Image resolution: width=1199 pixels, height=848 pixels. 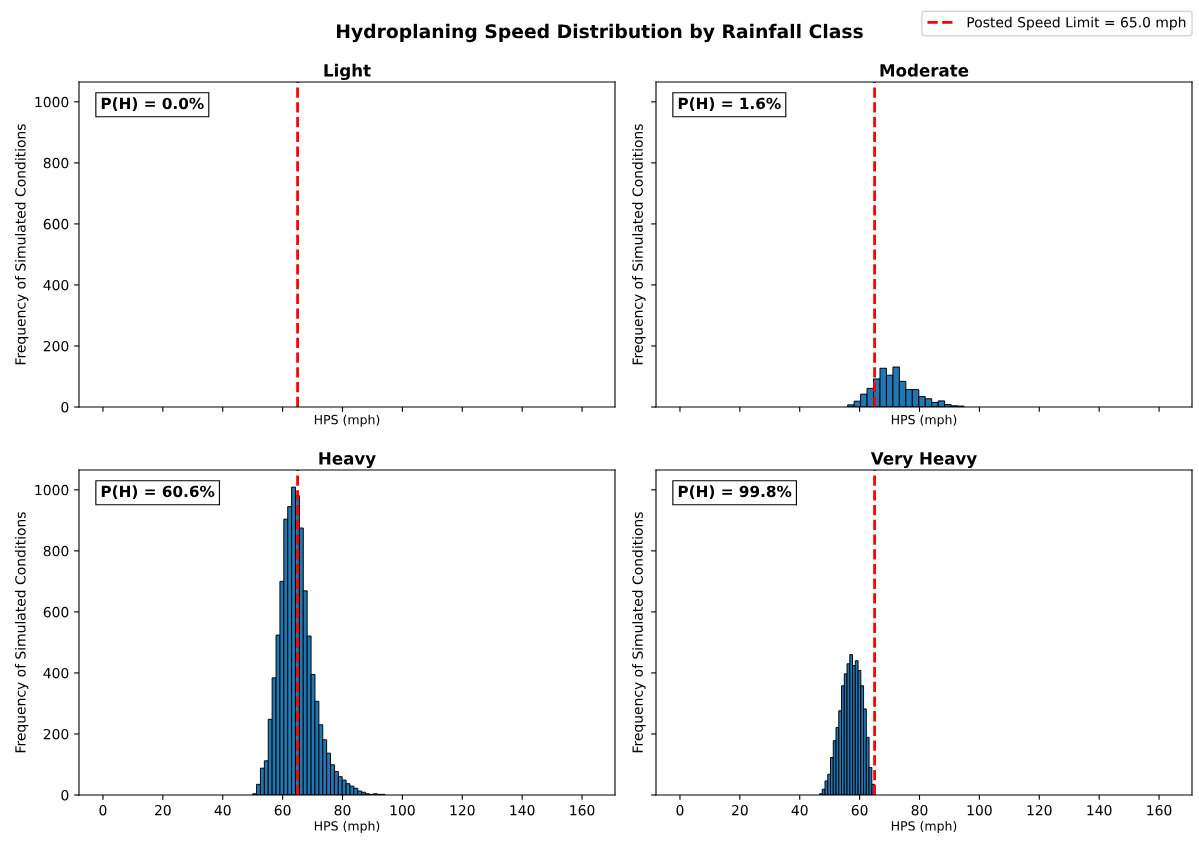 What do you see at coordinates (600, 33) in the screenshot?
I see `text: Hydroplaning Speed Distribution by Rainfall Class` at bounding box center [600, 33].